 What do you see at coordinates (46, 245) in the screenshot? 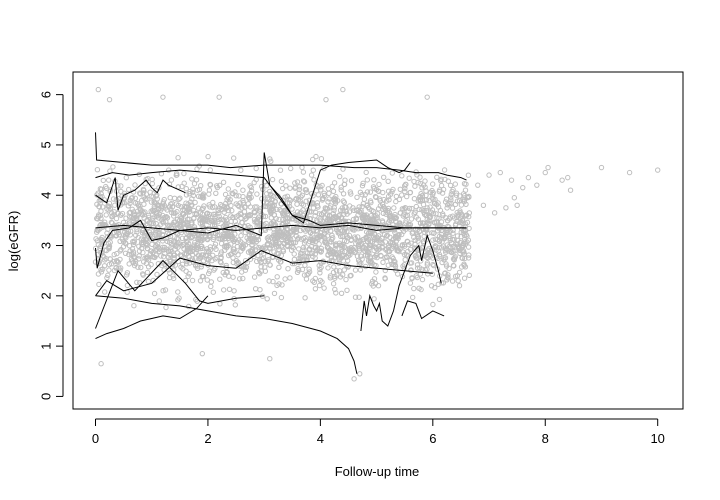
I see `y-tick-label: 3` at bounding box center [46, 245].